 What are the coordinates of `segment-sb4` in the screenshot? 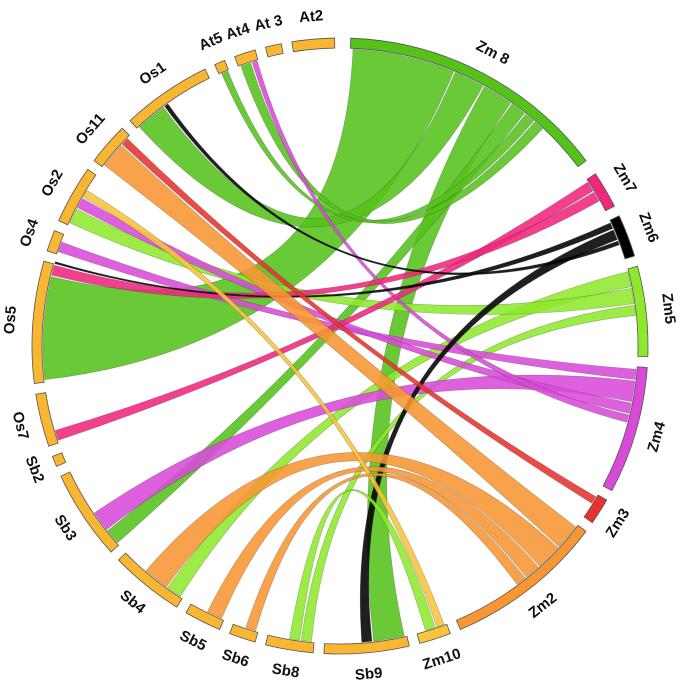 It's located at (150, 580).